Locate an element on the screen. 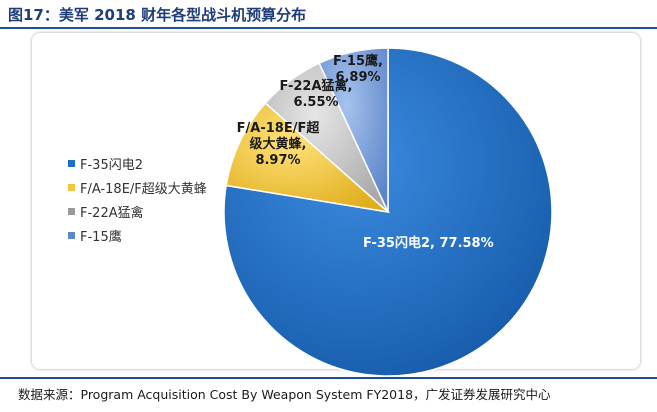 This screenshot has height=412, width=657. source-divider is located at coordinates (328, 378).